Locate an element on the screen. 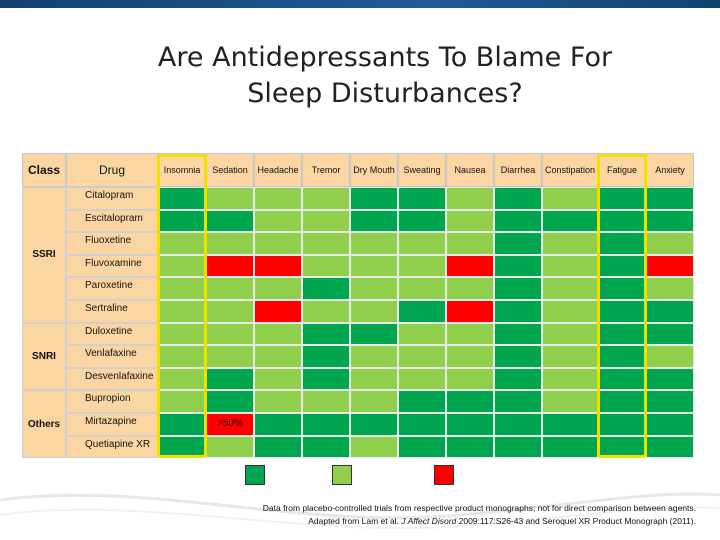  drug-name: Duloxetine is located at coordinates (109, 331).